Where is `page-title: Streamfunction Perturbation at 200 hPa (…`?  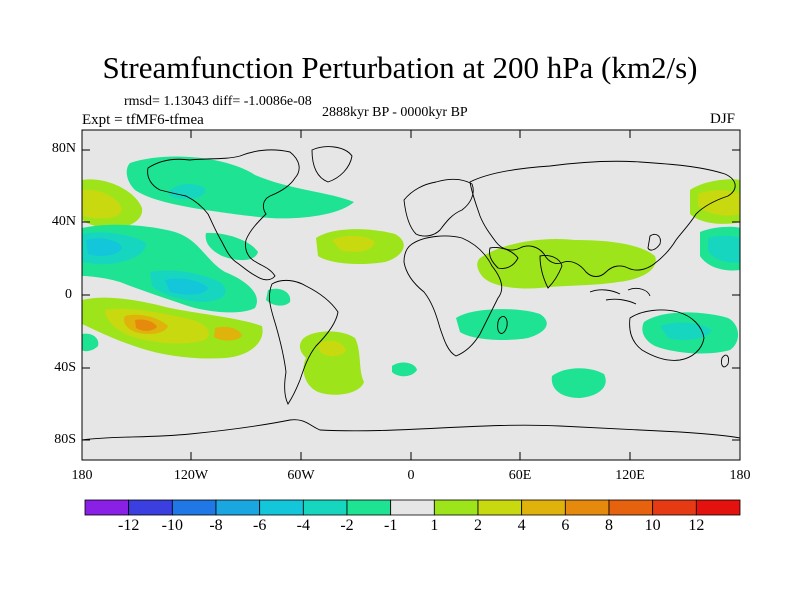 page-title: Streamfunction Perturbation at 200 hPa (… is located at coordinates (400, 67).